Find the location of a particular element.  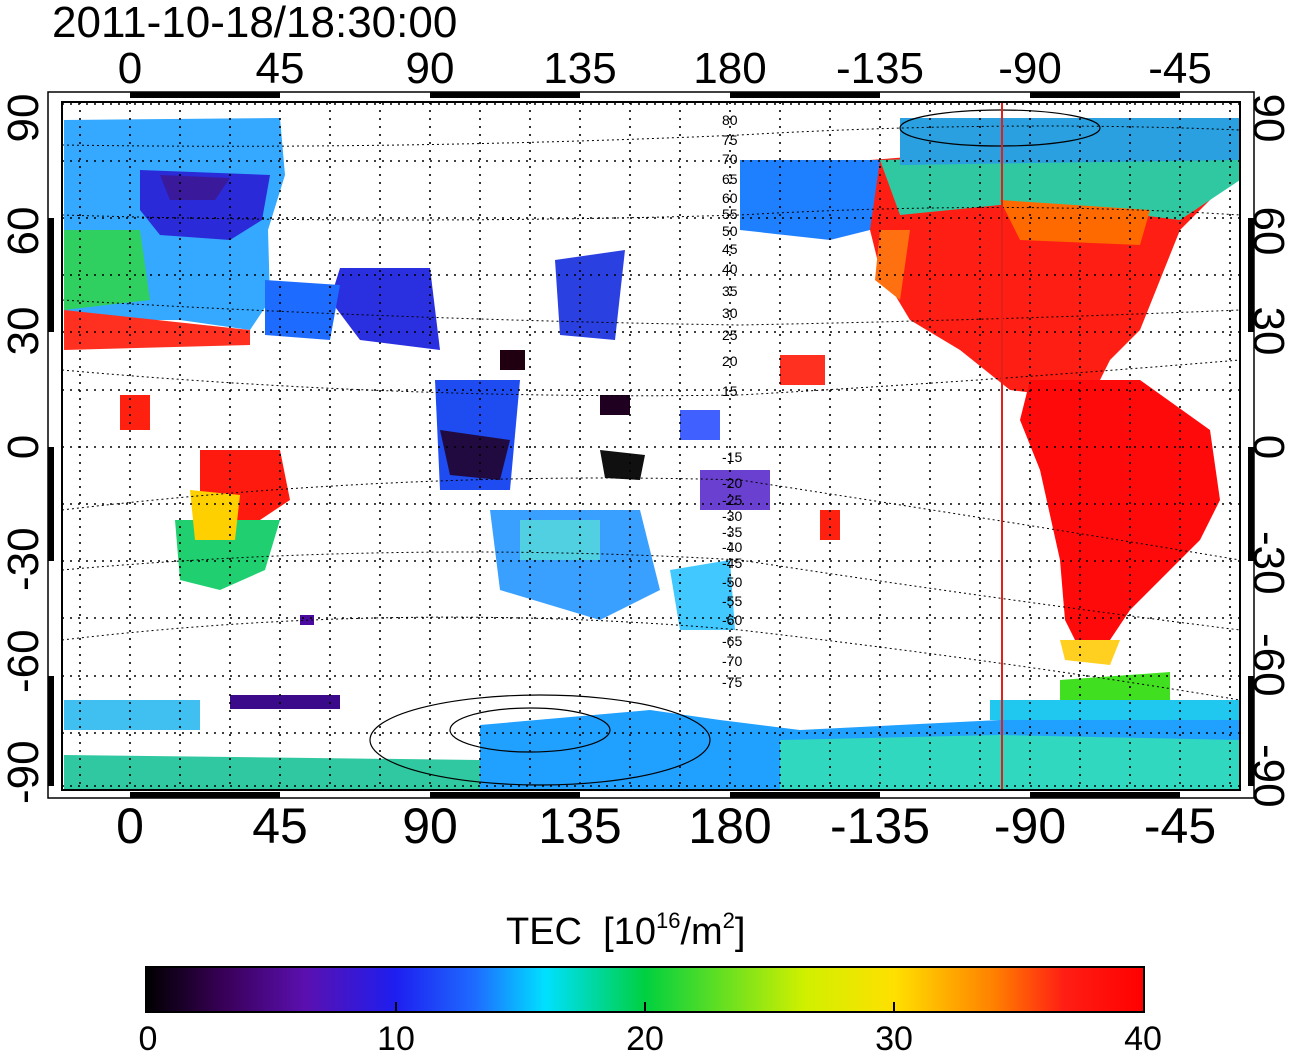

lat-tick-left-3: 0 is located at coordinates (24, 447).